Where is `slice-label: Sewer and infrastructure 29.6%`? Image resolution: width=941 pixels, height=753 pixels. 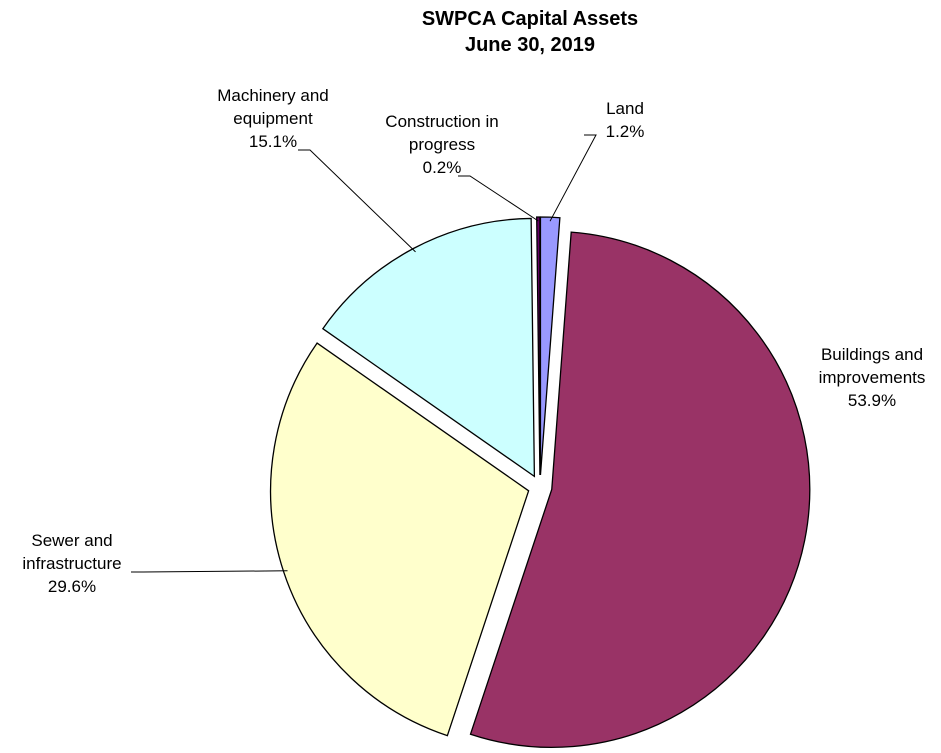 slice-label: Sewer and infrastructure 29.6% is located at coordinates (72, 563).